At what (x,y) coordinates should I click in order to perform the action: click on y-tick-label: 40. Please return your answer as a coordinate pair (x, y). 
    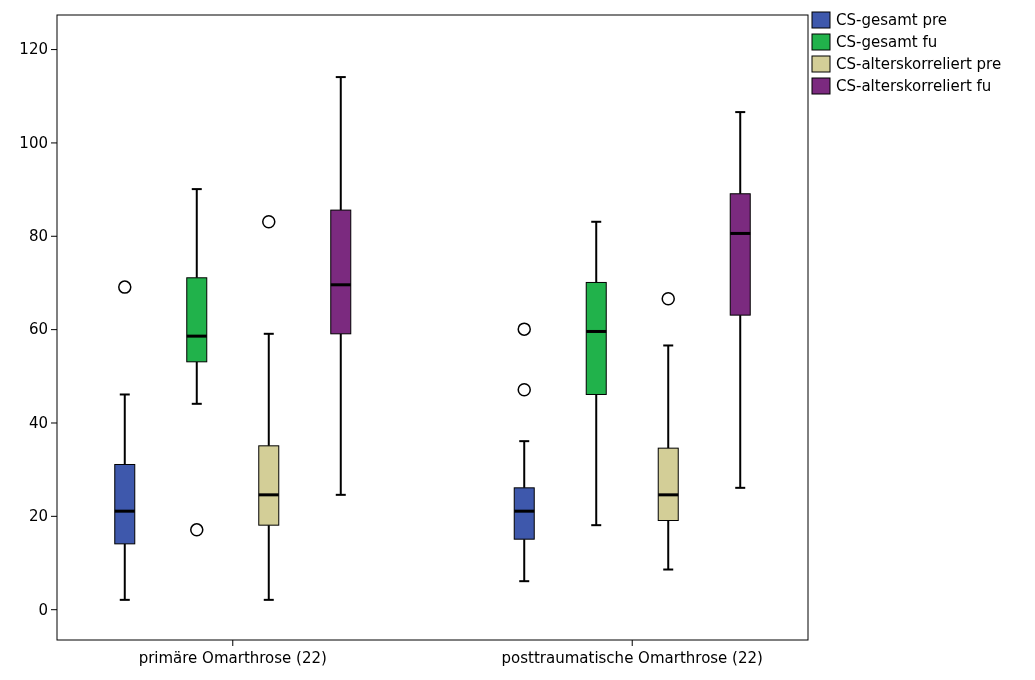
    Looking at the image, I should click on (38, 422).